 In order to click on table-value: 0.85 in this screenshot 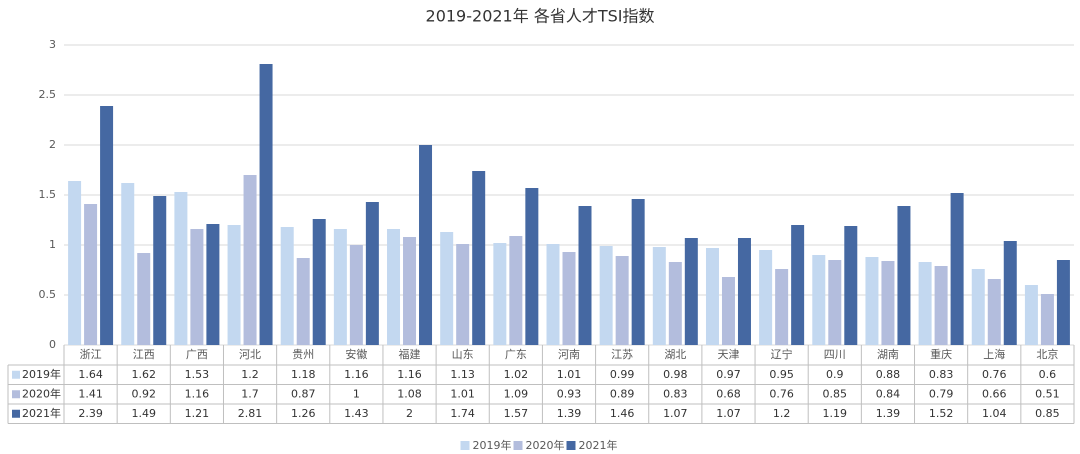, I will do `click(1047, 413)`.